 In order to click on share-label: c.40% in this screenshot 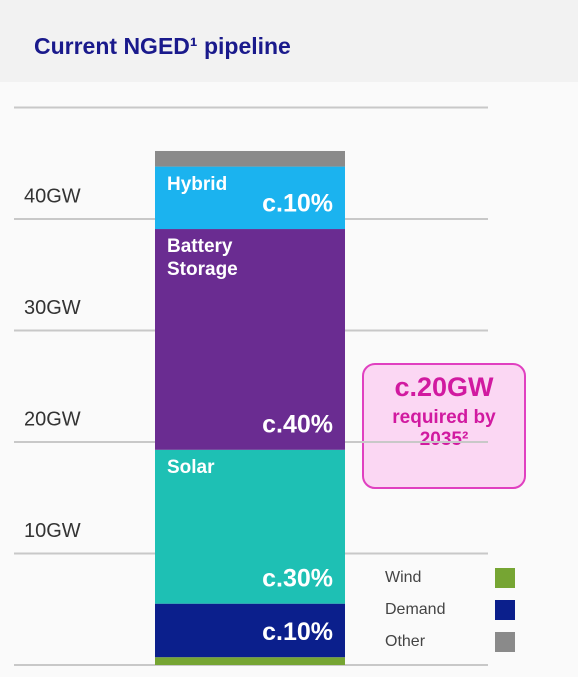, I will do `click(297, 424)`.